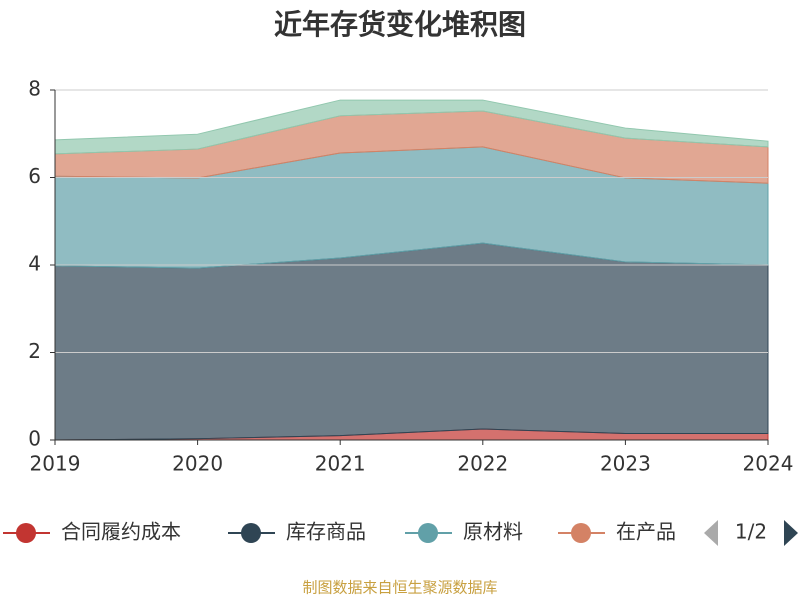 The image size is (800, 600). Describe the element at coordinates (34, 439) in the screenshot. I see `y-tick-label: 0` at that location.